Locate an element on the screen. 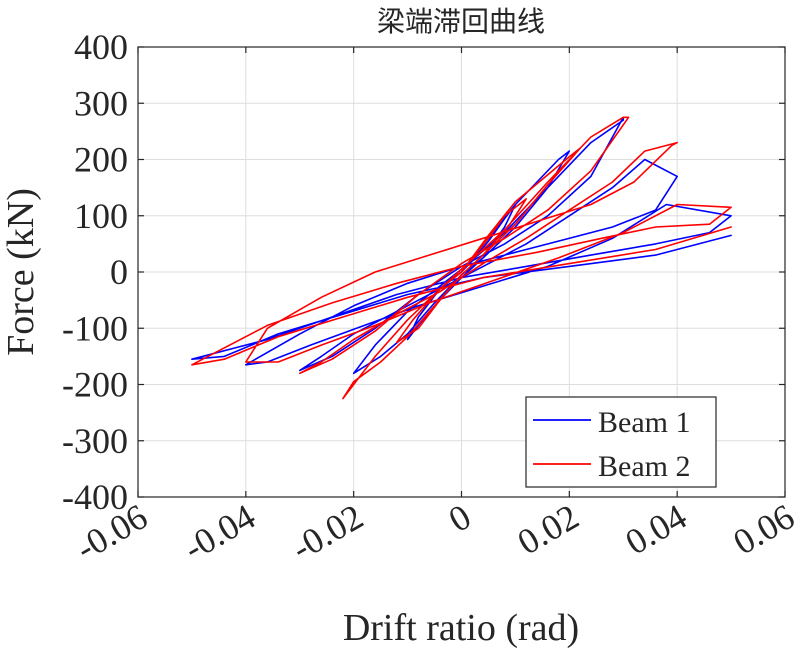  chart-title: 梁端滞回曲线 is located at coordinates (461, 21).